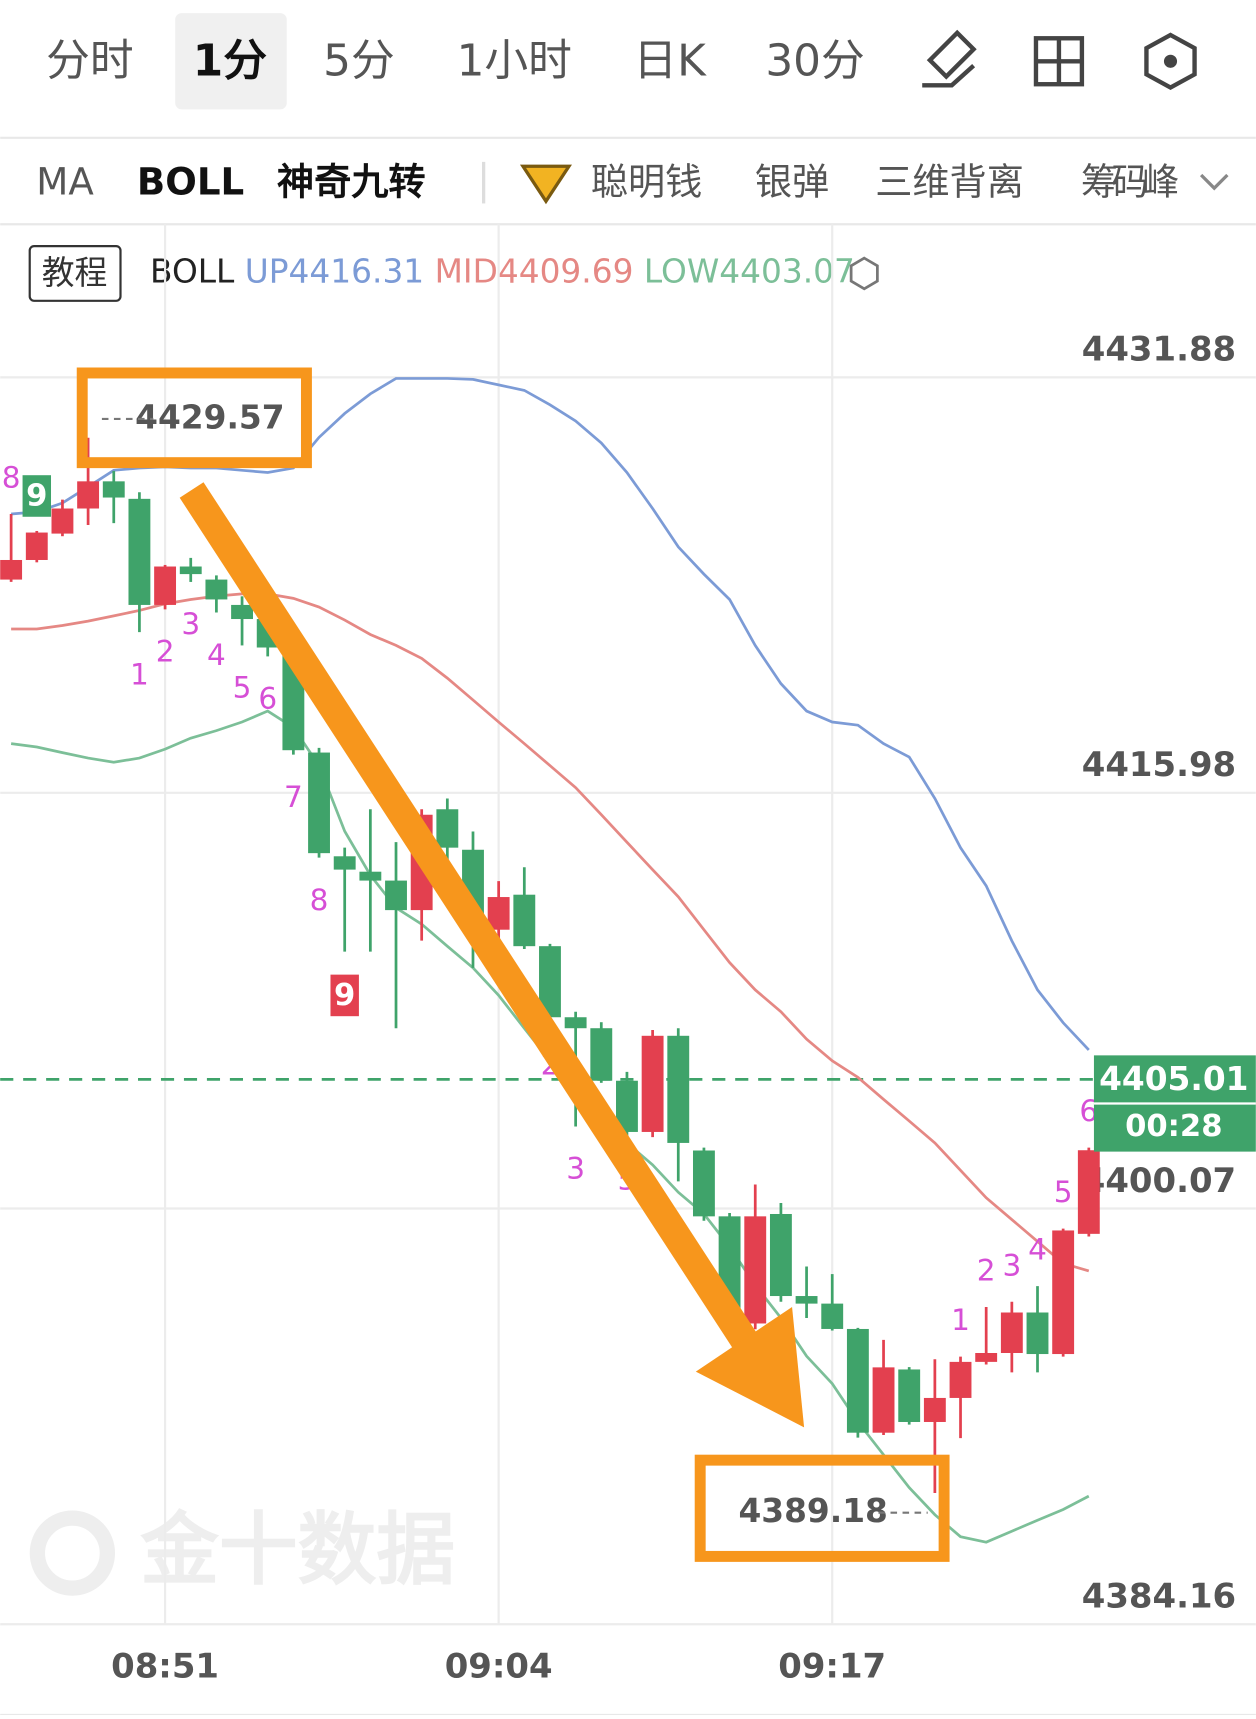 Image resolution: width=1256 pixels, height=1719 pixels. I want to click on help-box, so click(75, 273).